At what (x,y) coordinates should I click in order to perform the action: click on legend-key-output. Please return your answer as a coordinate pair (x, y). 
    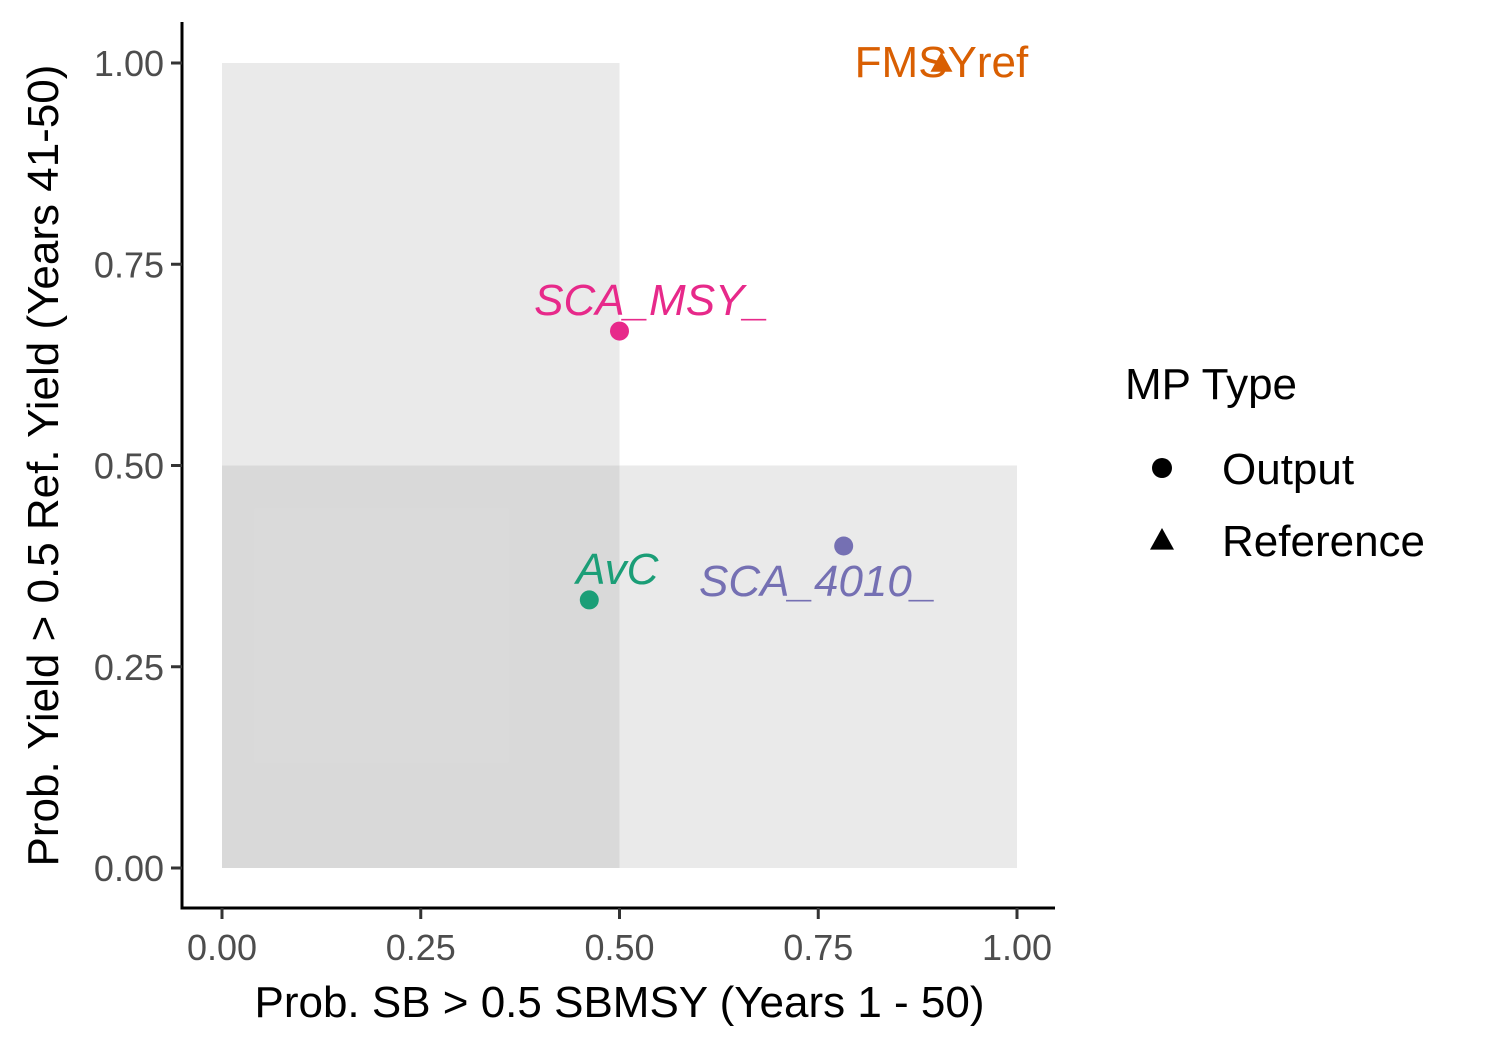
    Looking at the image, I should click on (1162, 468).